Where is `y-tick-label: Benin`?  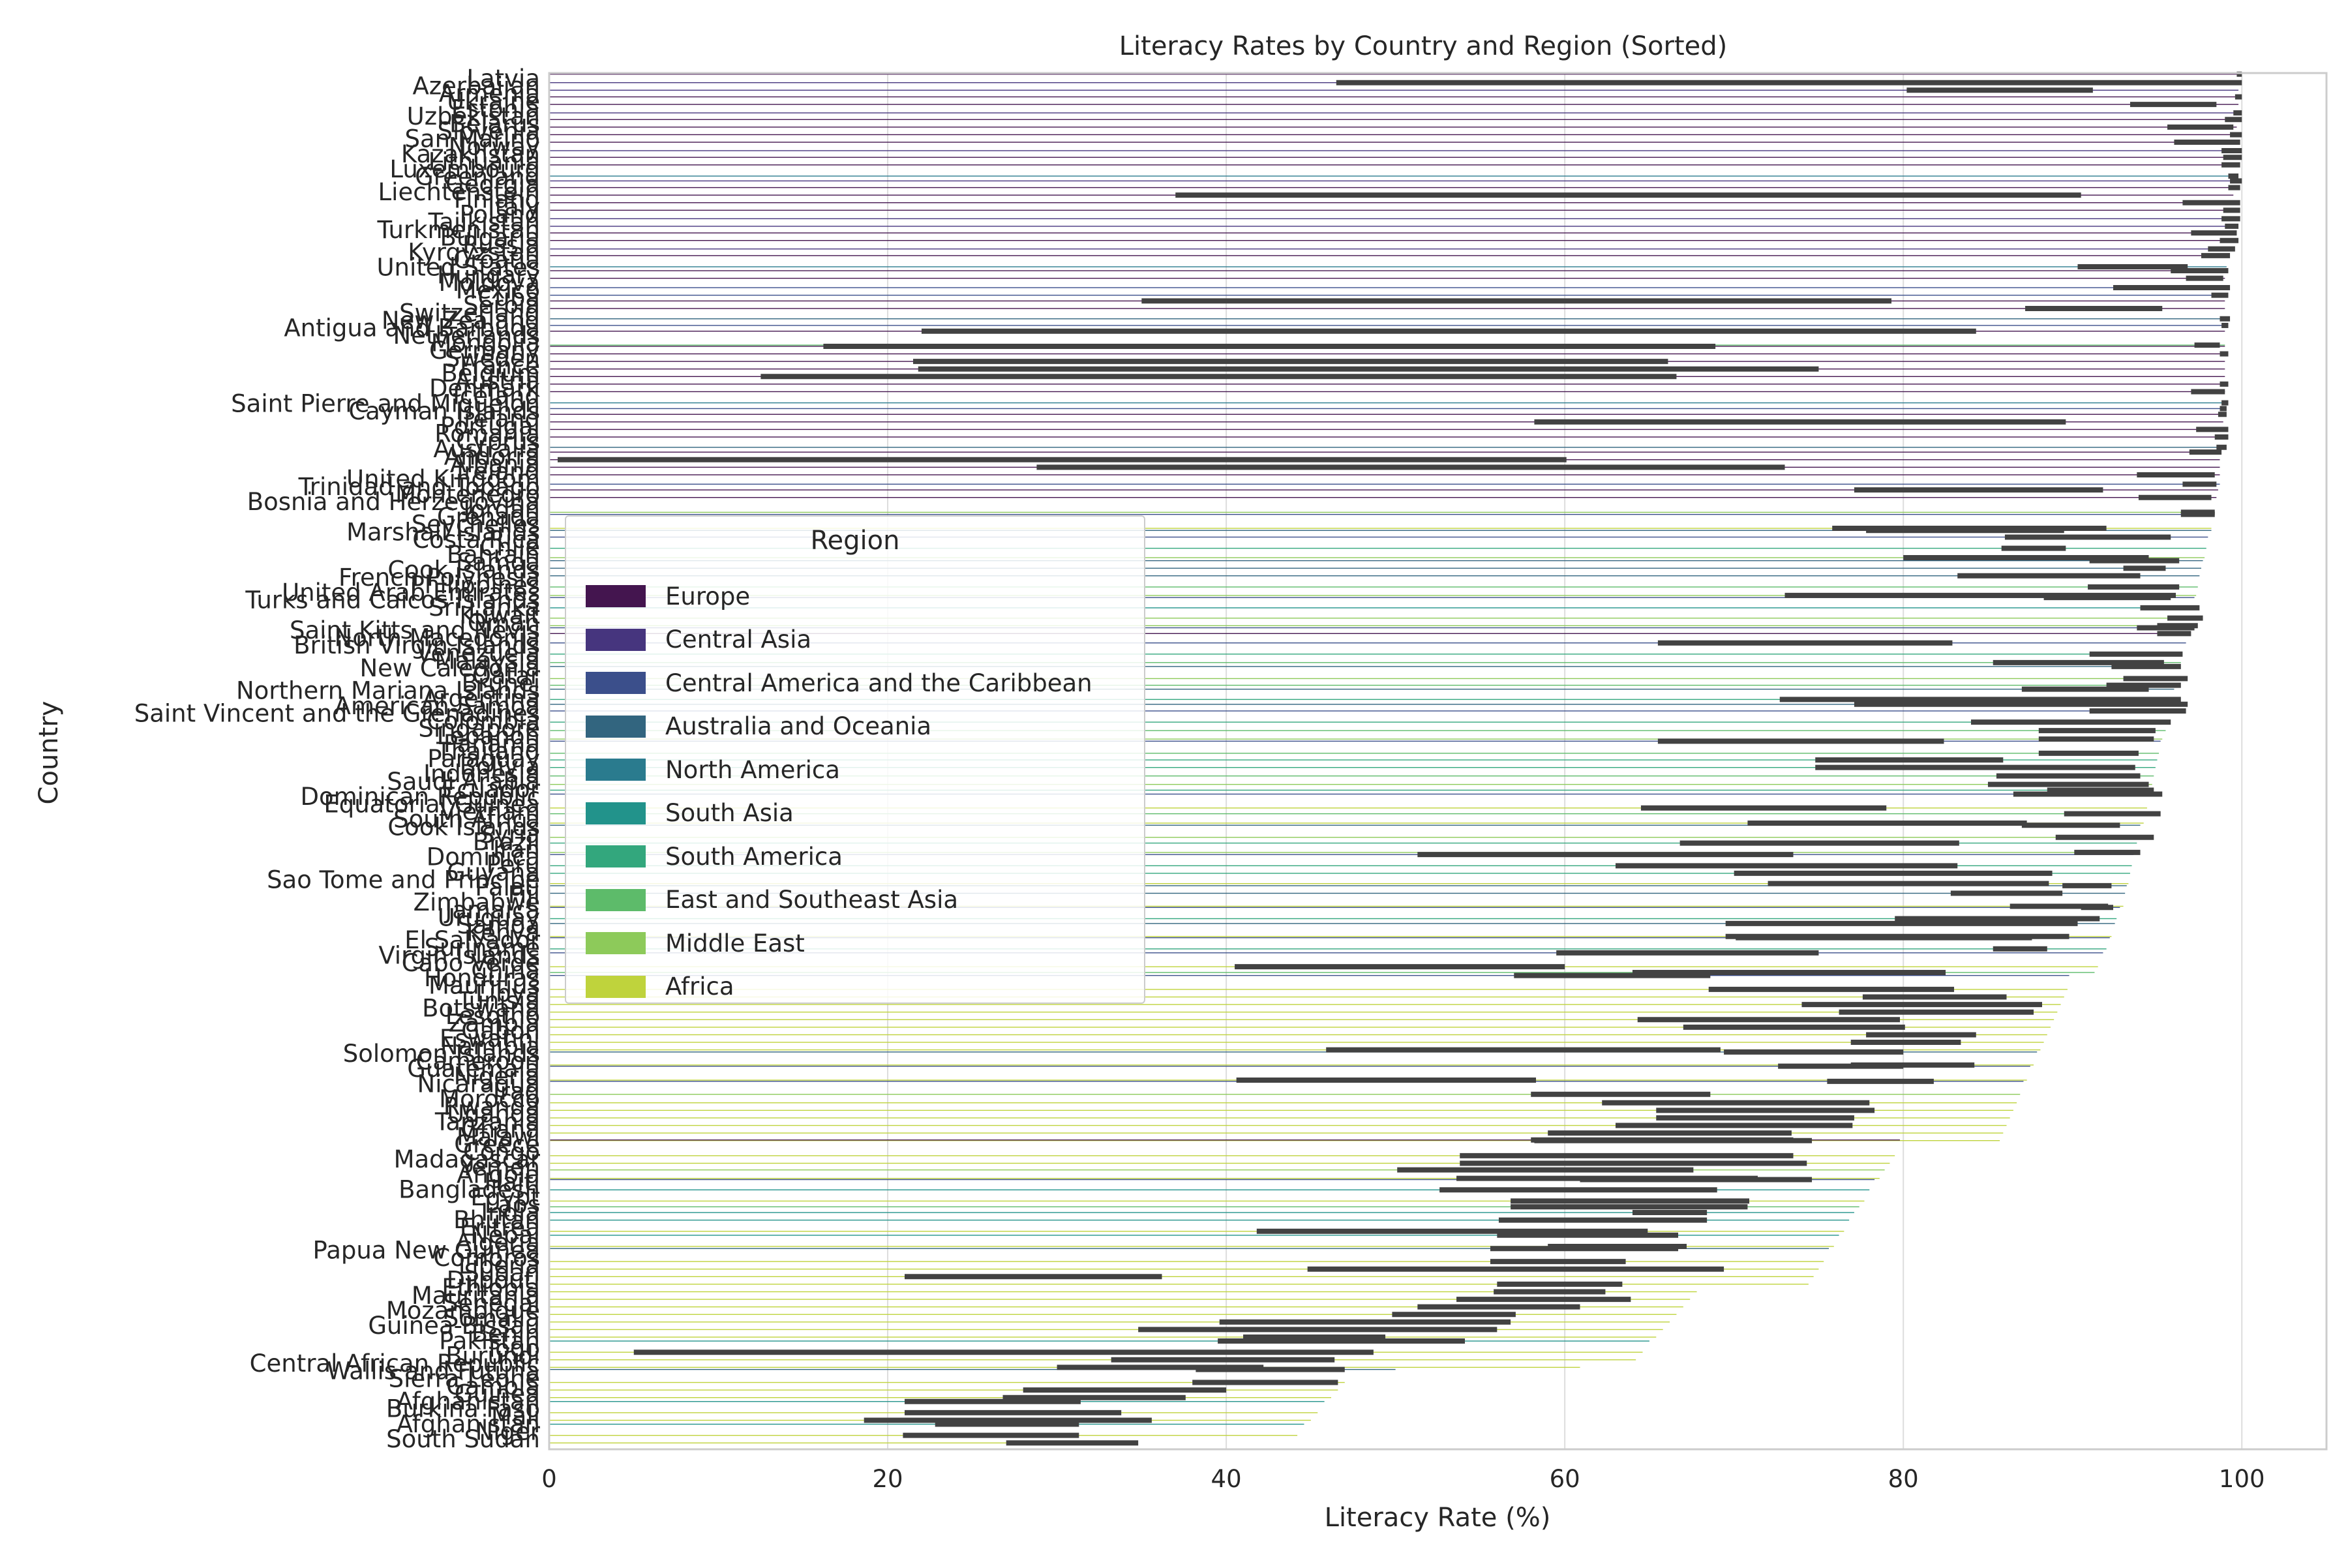 y-tick-label: Benin is located at coordinates (506, 1333).